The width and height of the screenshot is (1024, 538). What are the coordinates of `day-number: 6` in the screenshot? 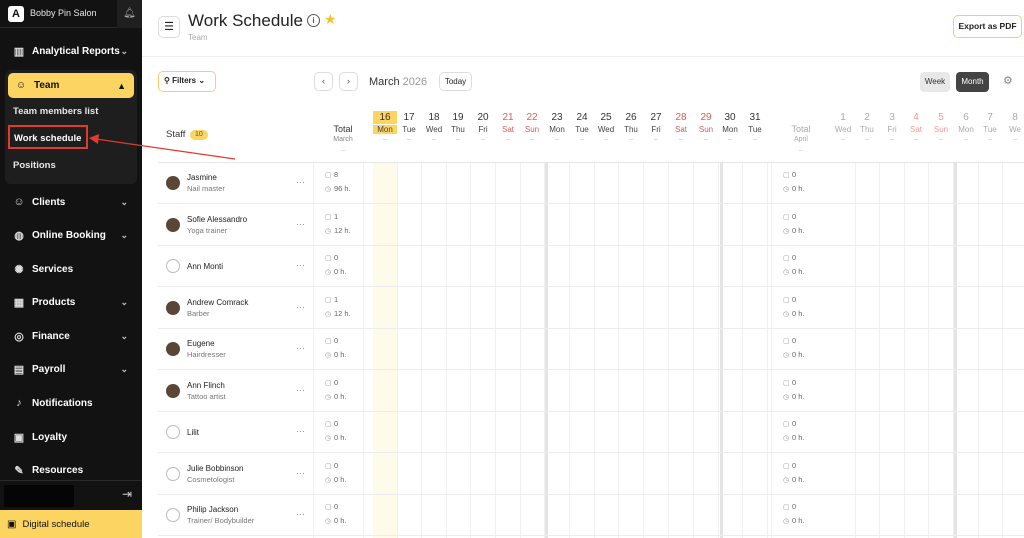 It's located at (966, 117).